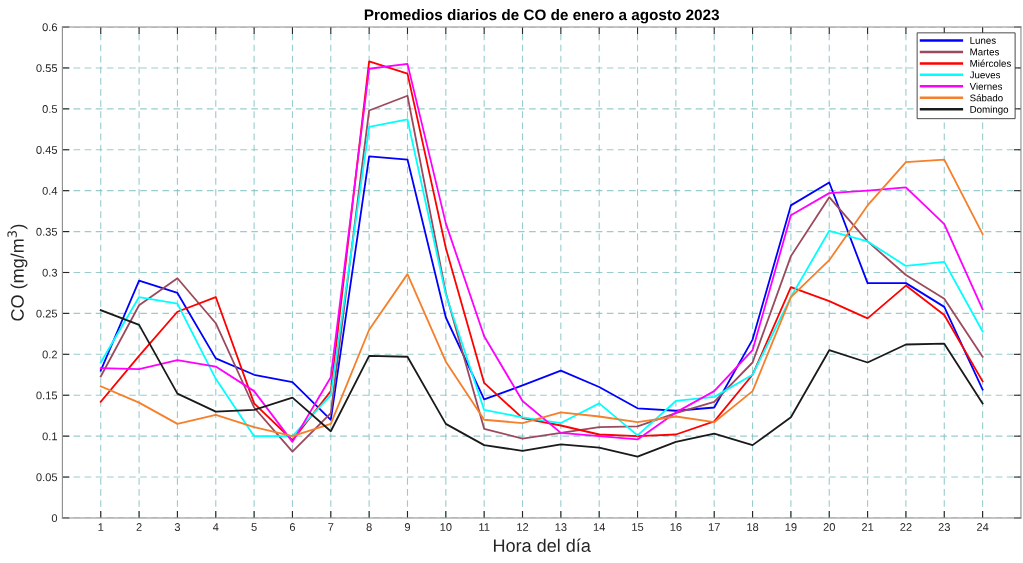 The height and width of the screenshot is (563, 1023). I want to click on x-tick-label: 19, so click(791, 527).